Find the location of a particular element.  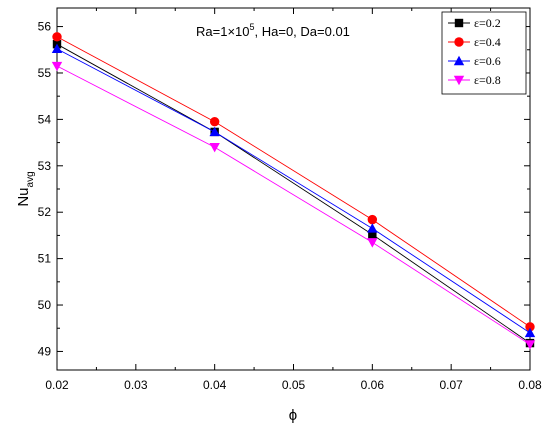

legend-item: ε=0.4 is located at coordinates (474, 42).